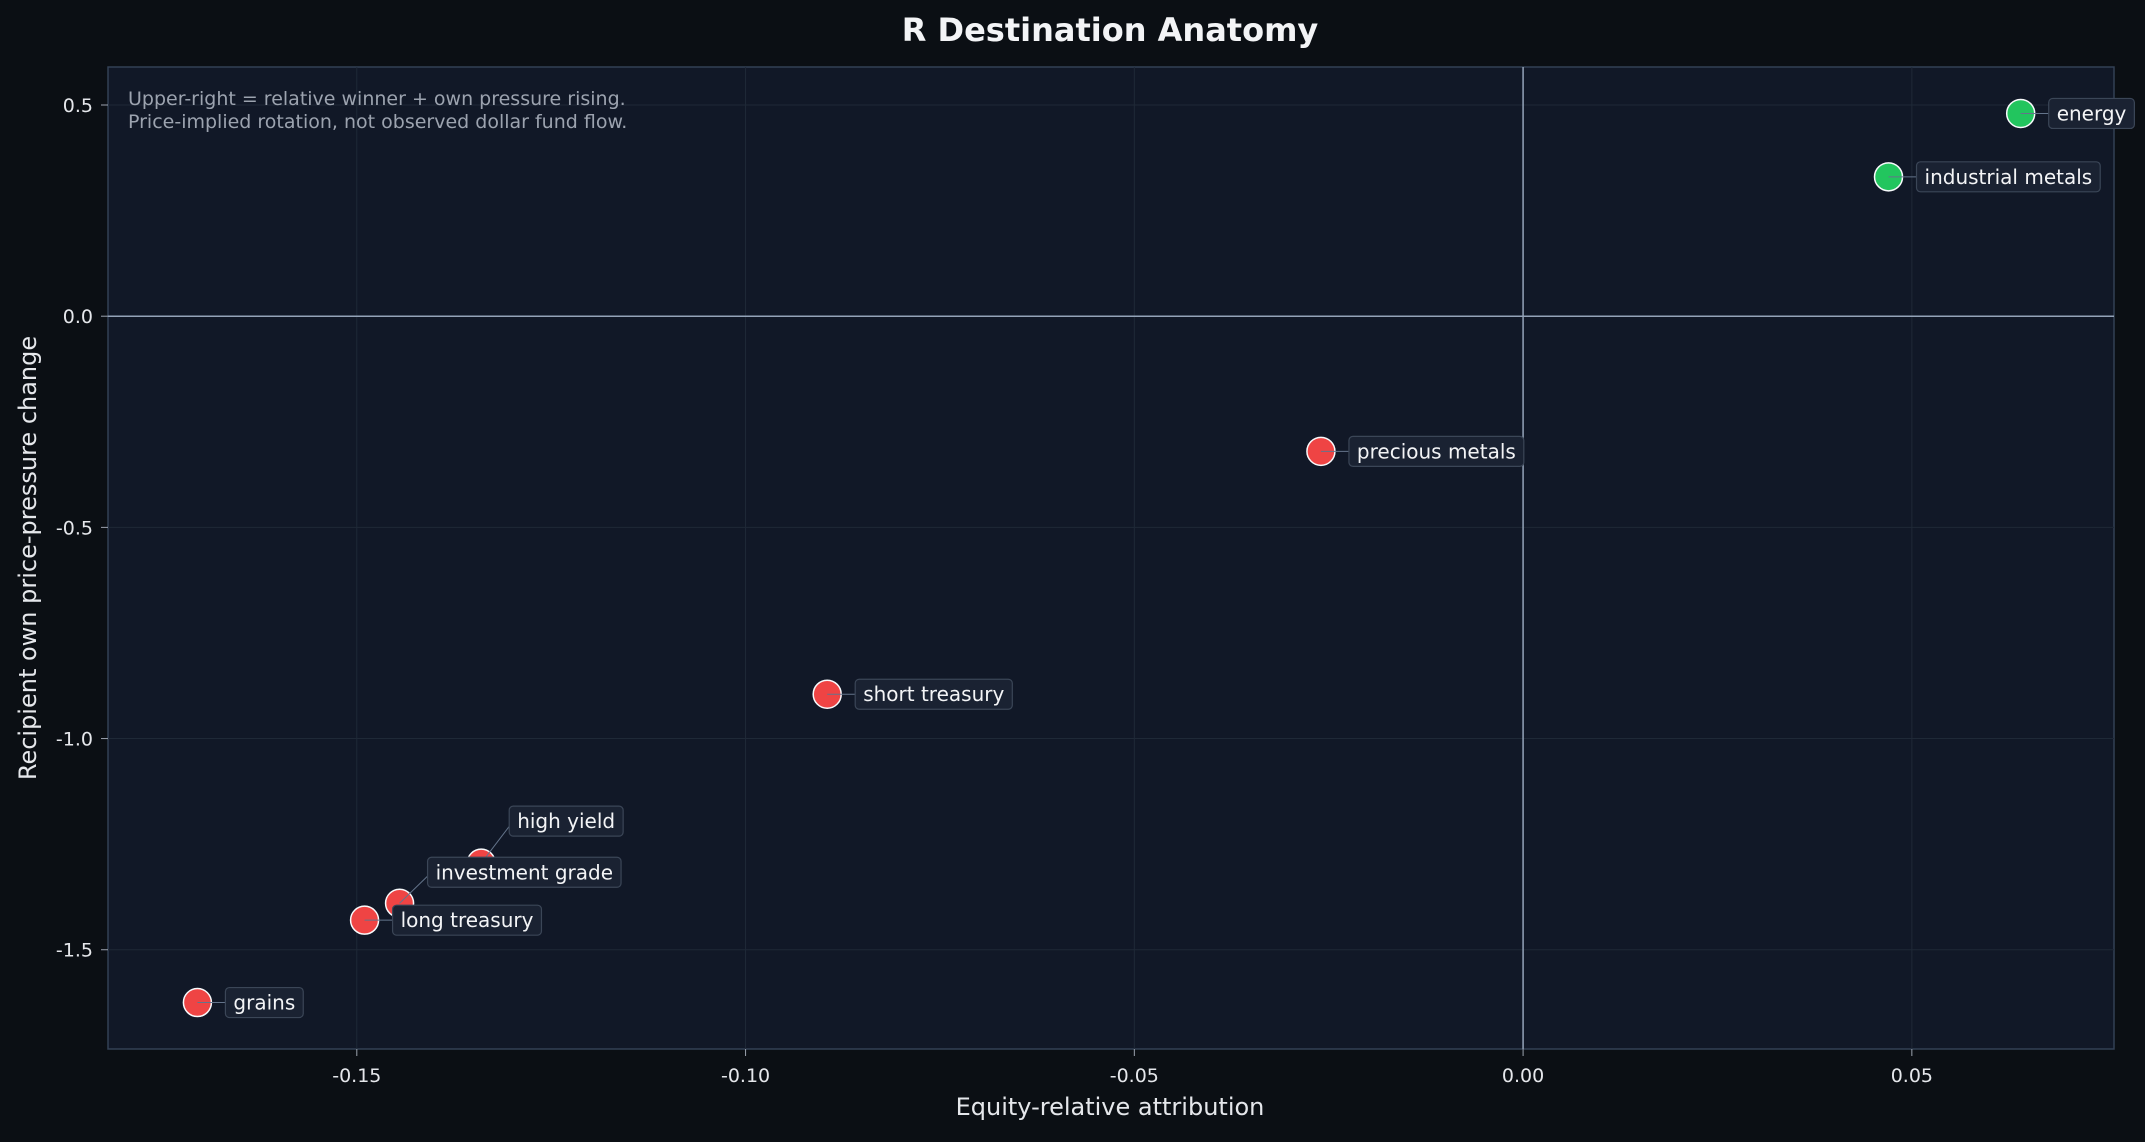 The width and height of the screenshot is (2145, 1142). I want to click on point-label: short treasury, so click(933, 694).